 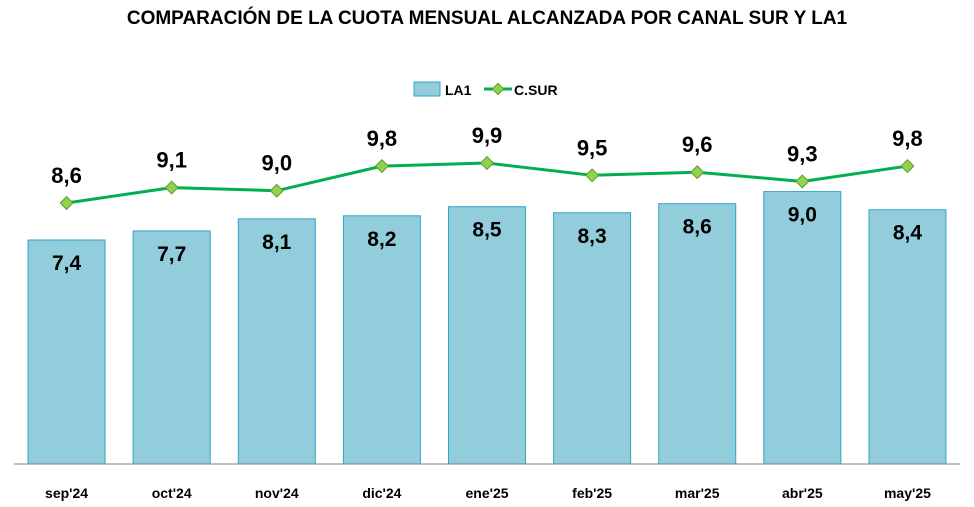 I want to click on x-tick-label: oct'24, so click(x=172, y=493).